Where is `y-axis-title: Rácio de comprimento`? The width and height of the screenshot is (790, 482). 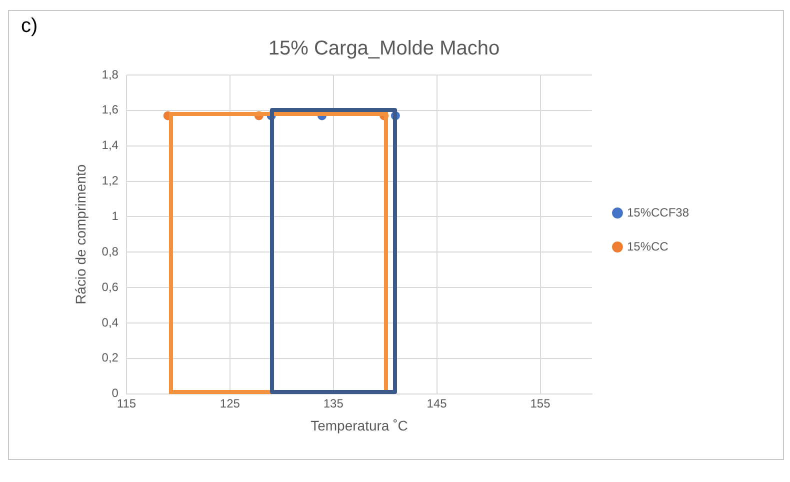
y-axis-title: Rácio de comprimento is located at coordinates (80, 234).